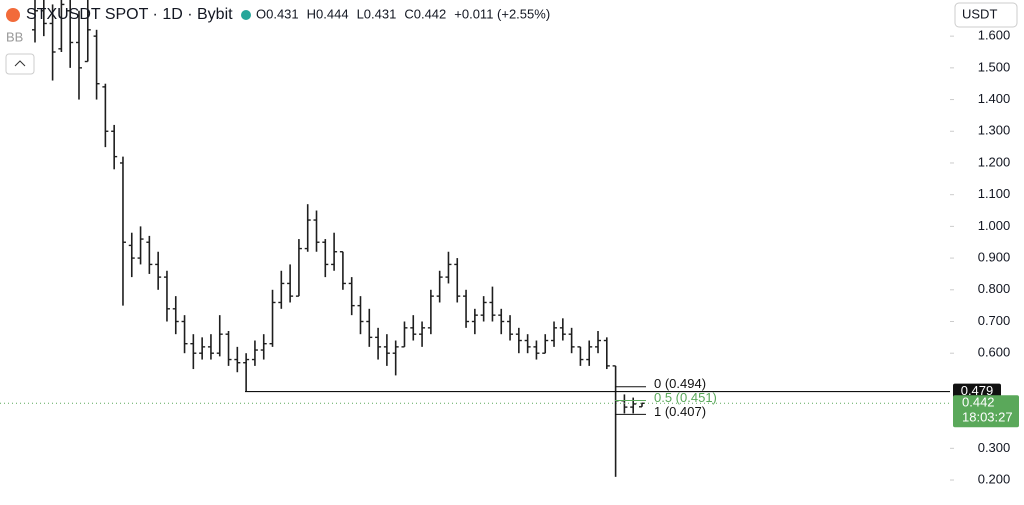  Describe the element at coordinates (977, 390) in the screenshot. I see `price-label: 0.479` at that location.